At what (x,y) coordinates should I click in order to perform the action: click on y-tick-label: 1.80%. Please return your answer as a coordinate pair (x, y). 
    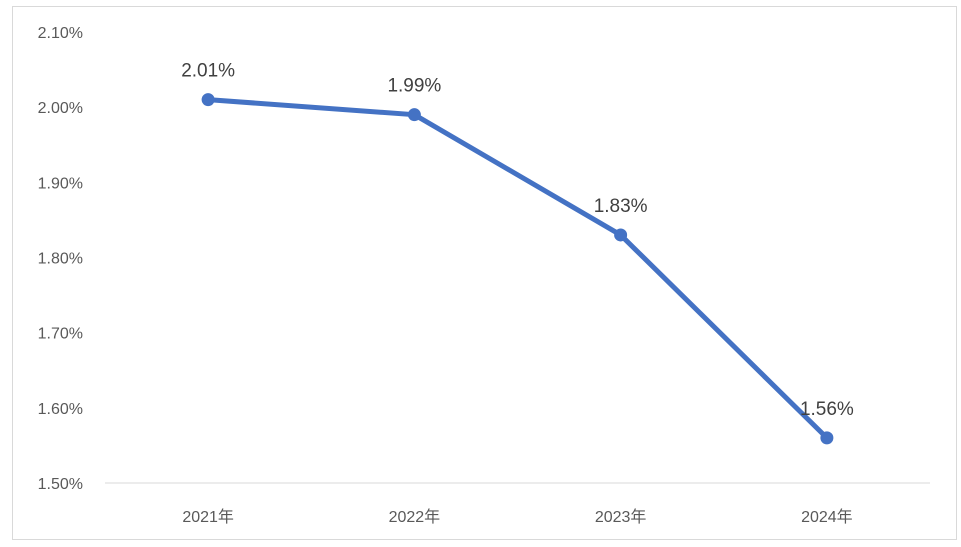
    Looking at the image, I should click on (60, 259).